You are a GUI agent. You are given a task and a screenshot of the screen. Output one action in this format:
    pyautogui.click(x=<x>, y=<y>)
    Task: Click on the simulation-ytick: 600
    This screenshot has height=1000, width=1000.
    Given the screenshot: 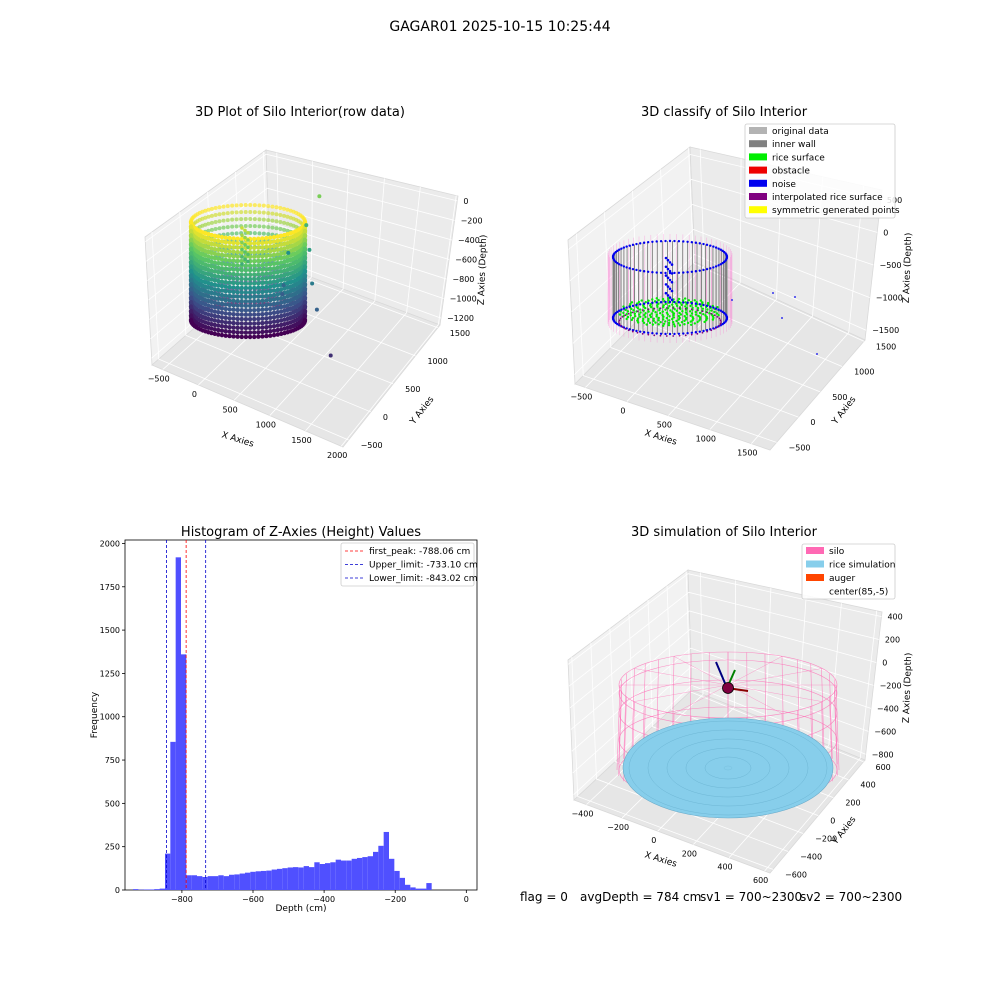 What is the action you would take?
    pyautogui.click(x=882, y=767)
    